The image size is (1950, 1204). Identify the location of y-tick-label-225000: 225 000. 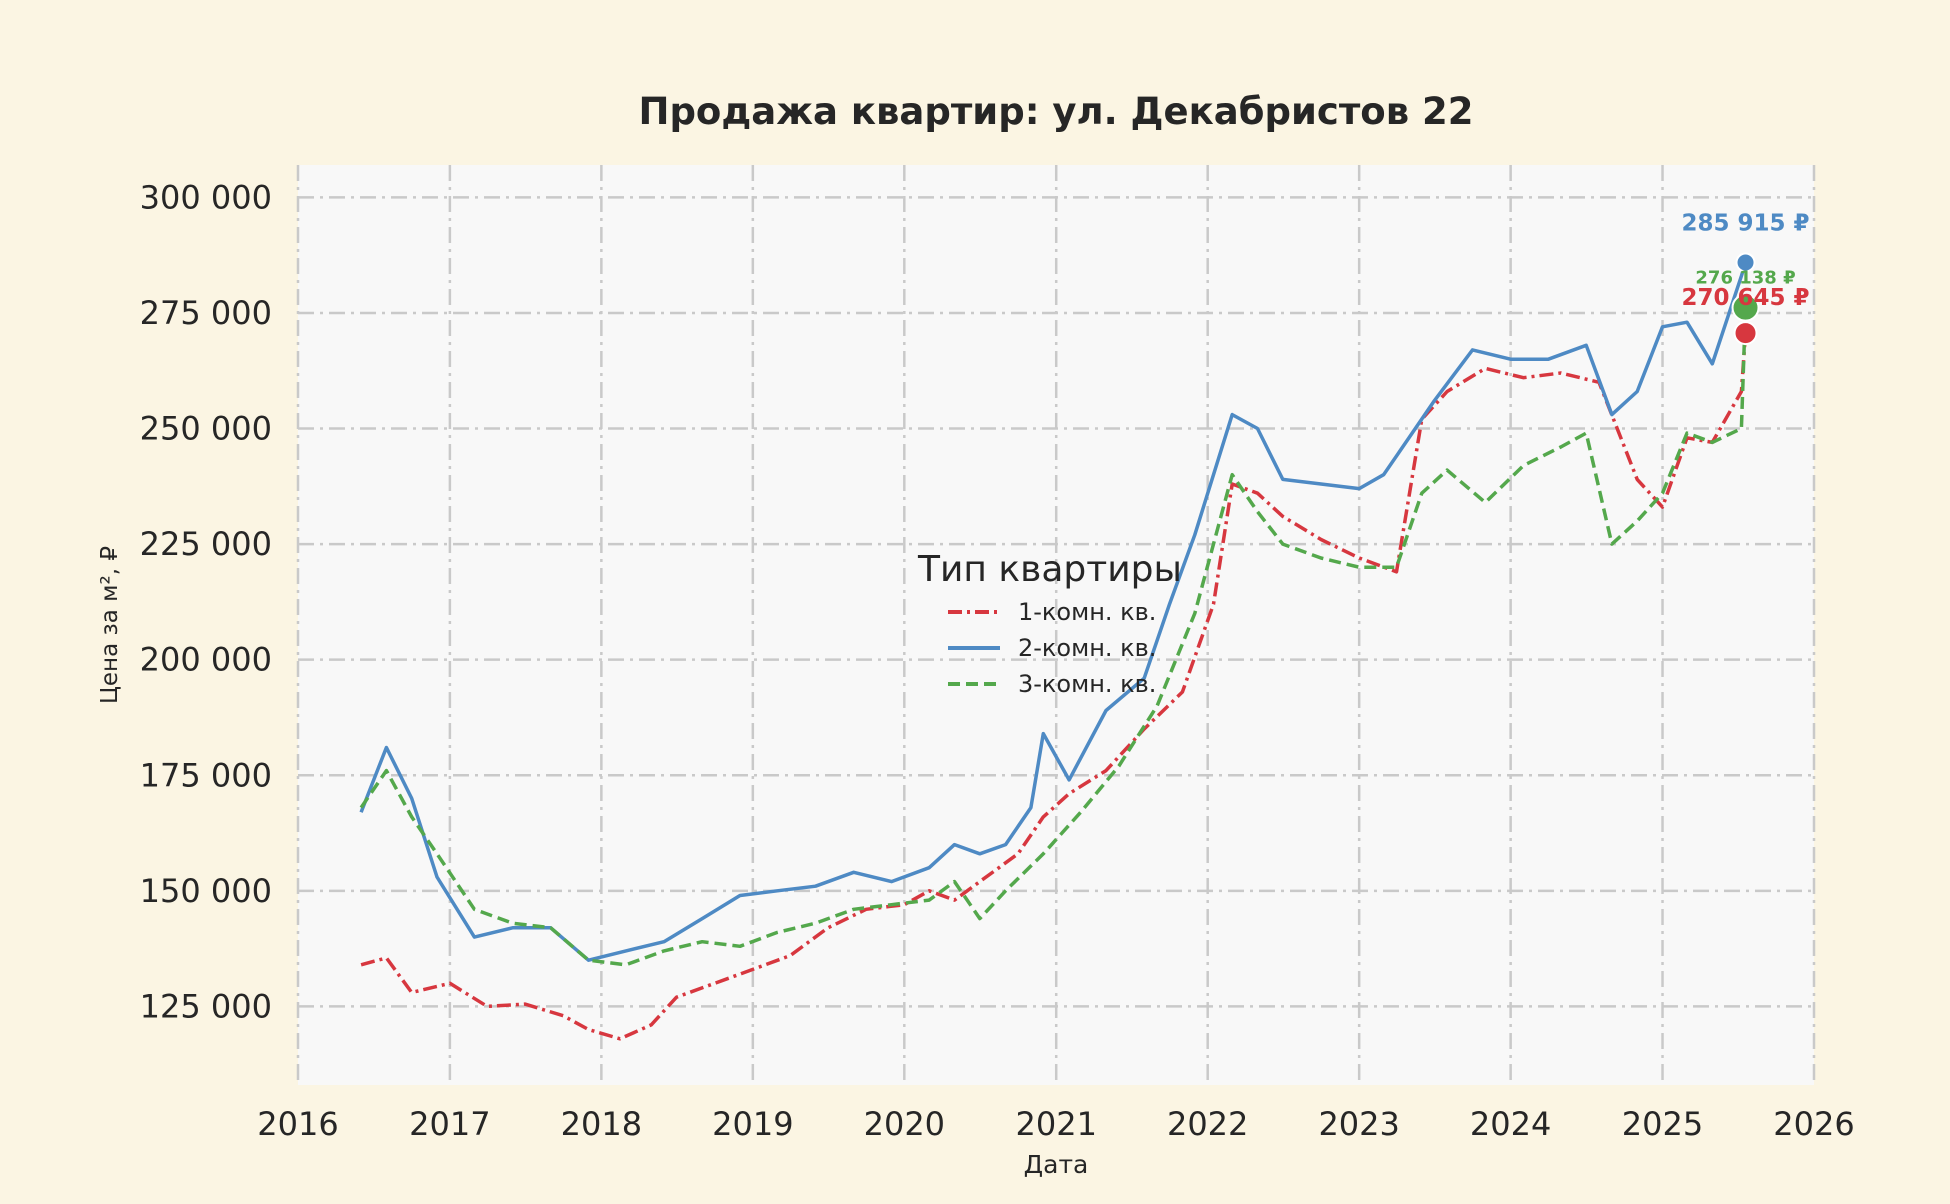
(206, 544).